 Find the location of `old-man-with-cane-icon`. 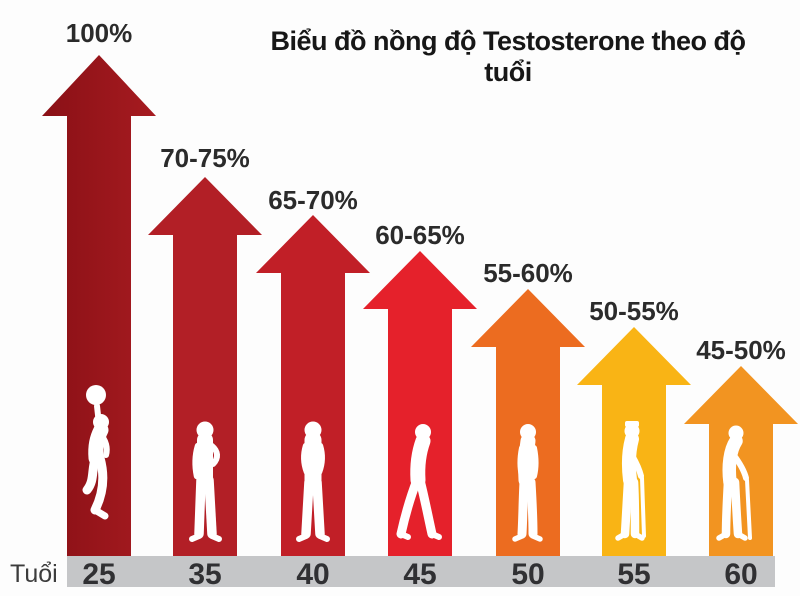

old-man-with-cane-icon is located at coordinates (630, 481).